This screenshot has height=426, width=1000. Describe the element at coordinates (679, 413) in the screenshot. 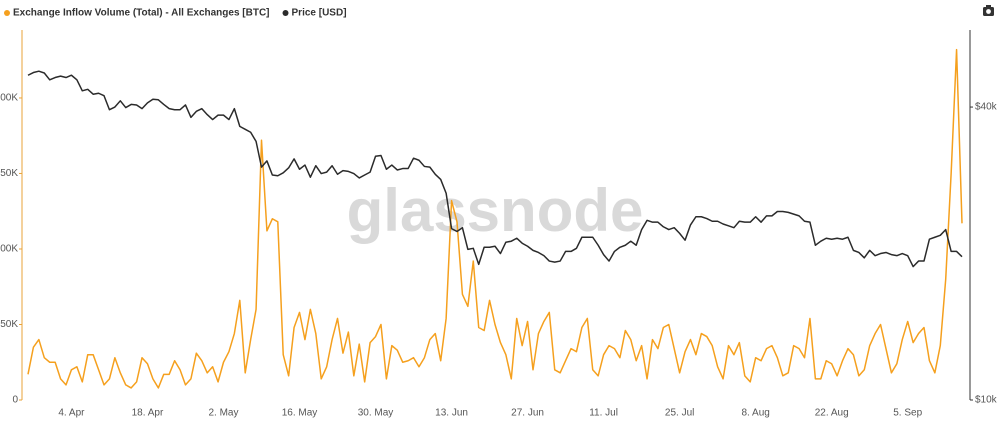

I see `x-tick-label: 25. Jul` at that location.